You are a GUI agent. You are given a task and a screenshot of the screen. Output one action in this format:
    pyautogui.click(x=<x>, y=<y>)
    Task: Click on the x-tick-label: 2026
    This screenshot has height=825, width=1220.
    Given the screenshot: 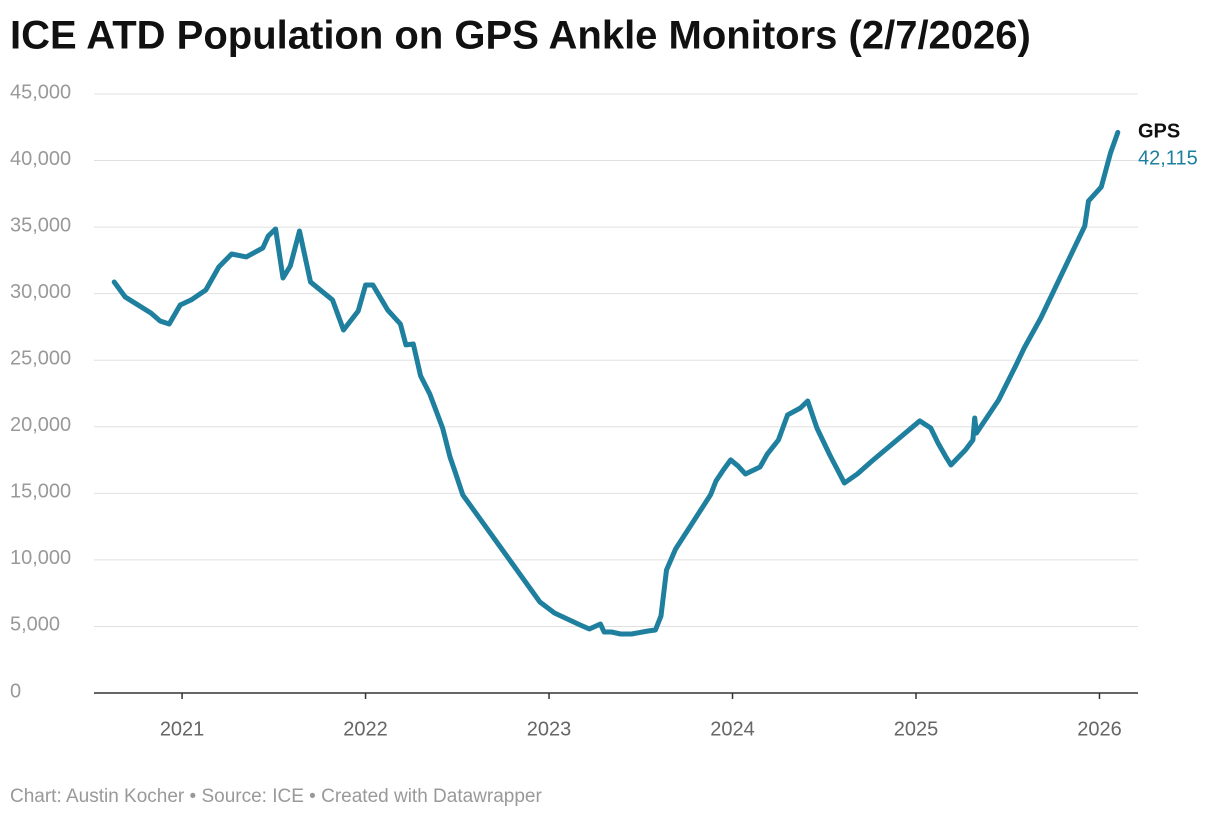 What is the action you would take?
    pyautogui.click(x=1099, y=729)
    